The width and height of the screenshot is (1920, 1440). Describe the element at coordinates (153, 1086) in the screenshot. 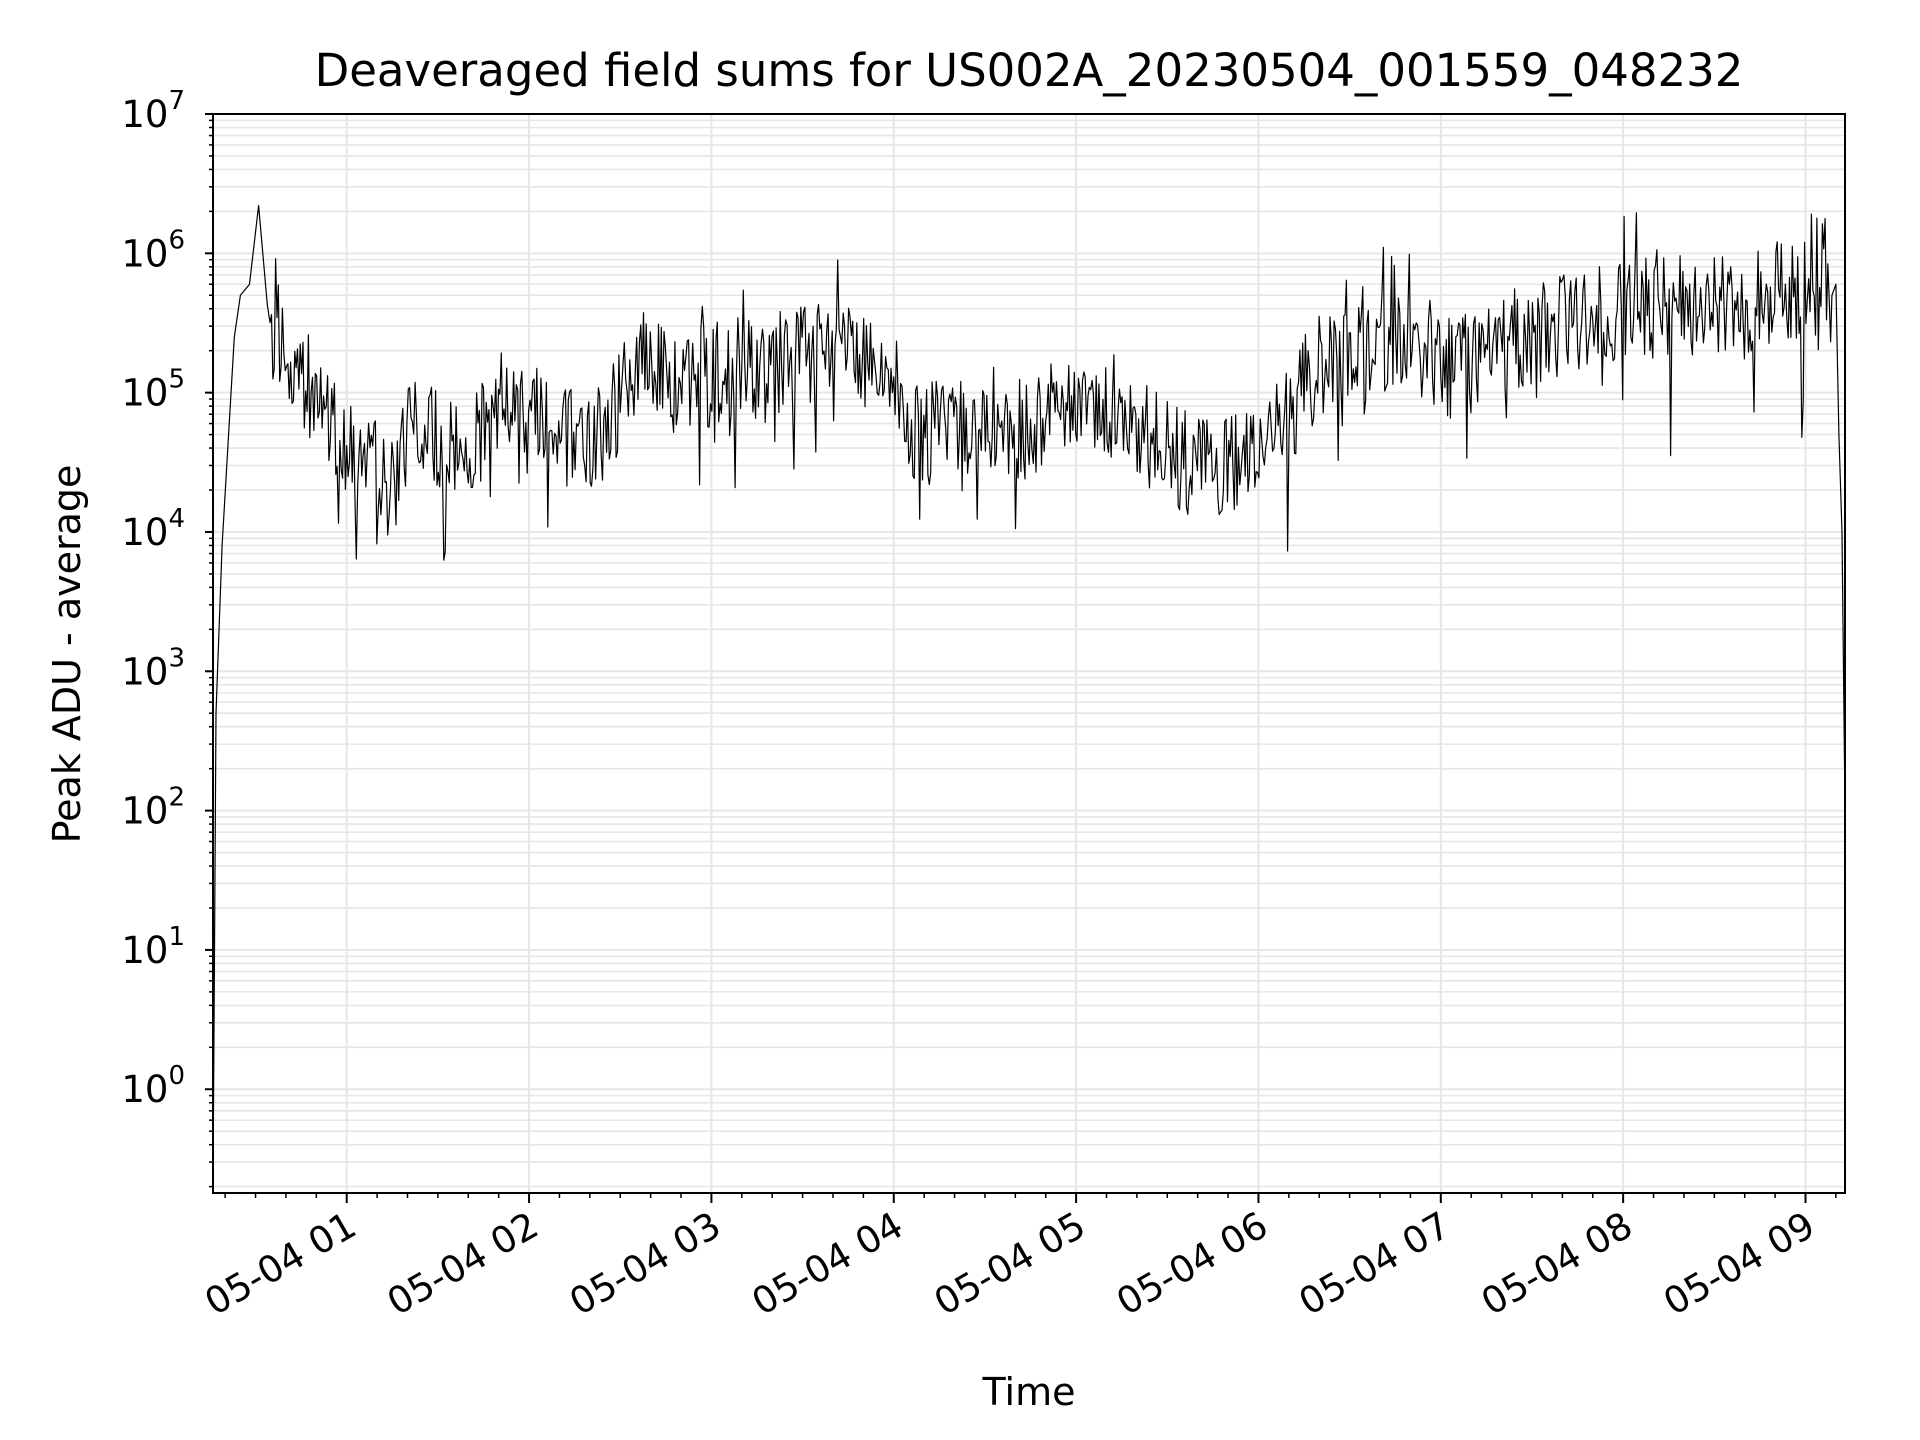

I see `y-tick-label: 10⁰` at that location.